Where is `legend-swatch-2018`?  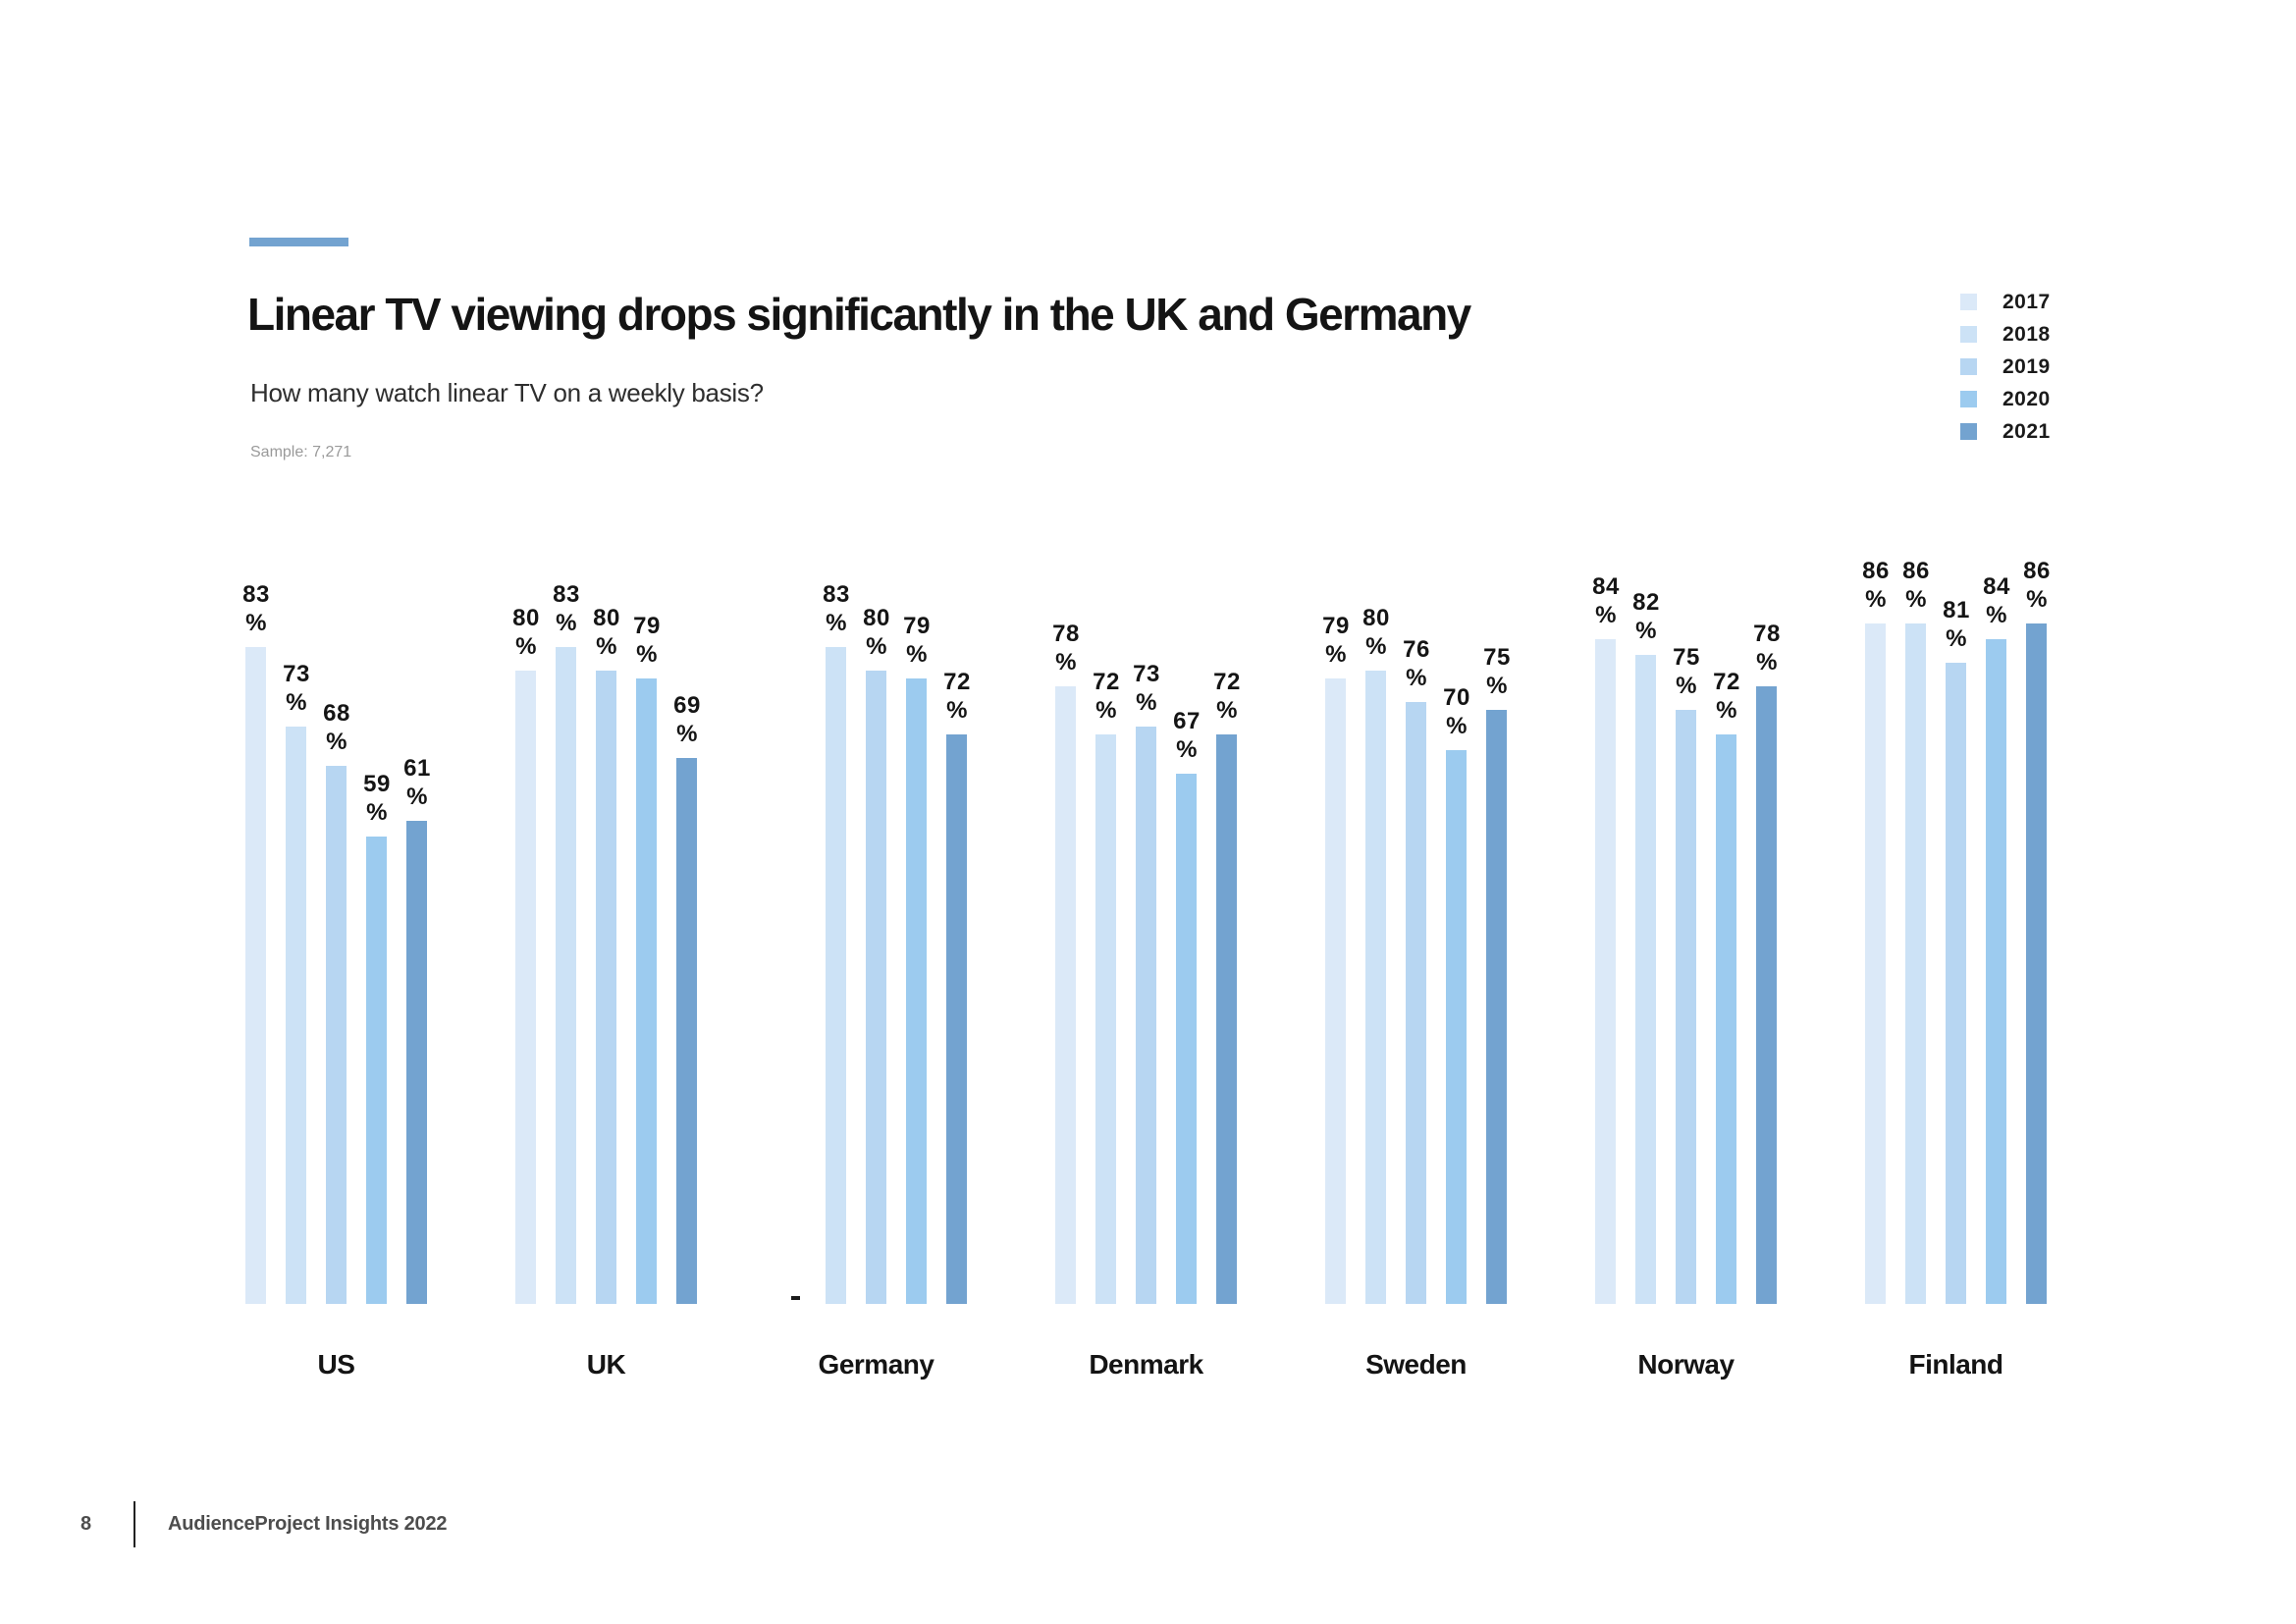
legend-swatch-2018 is located at coordinates (1968, 334).